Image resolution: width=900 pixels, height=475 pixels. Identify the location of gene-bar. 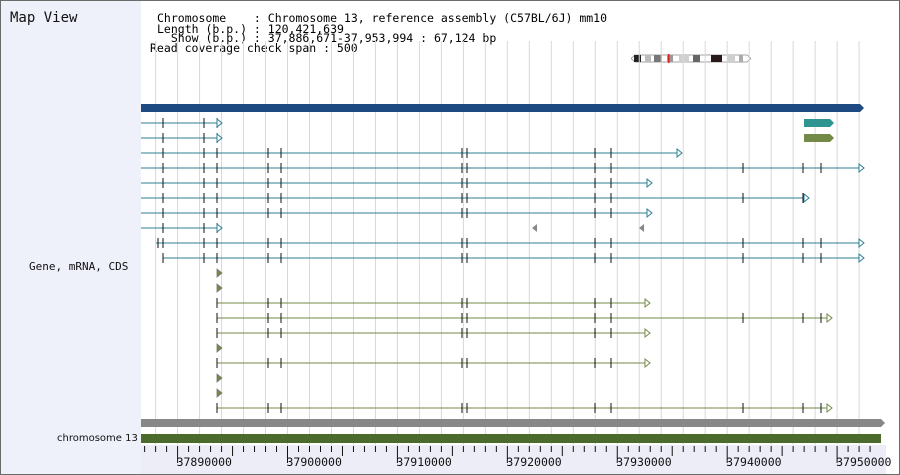
(500, 108).